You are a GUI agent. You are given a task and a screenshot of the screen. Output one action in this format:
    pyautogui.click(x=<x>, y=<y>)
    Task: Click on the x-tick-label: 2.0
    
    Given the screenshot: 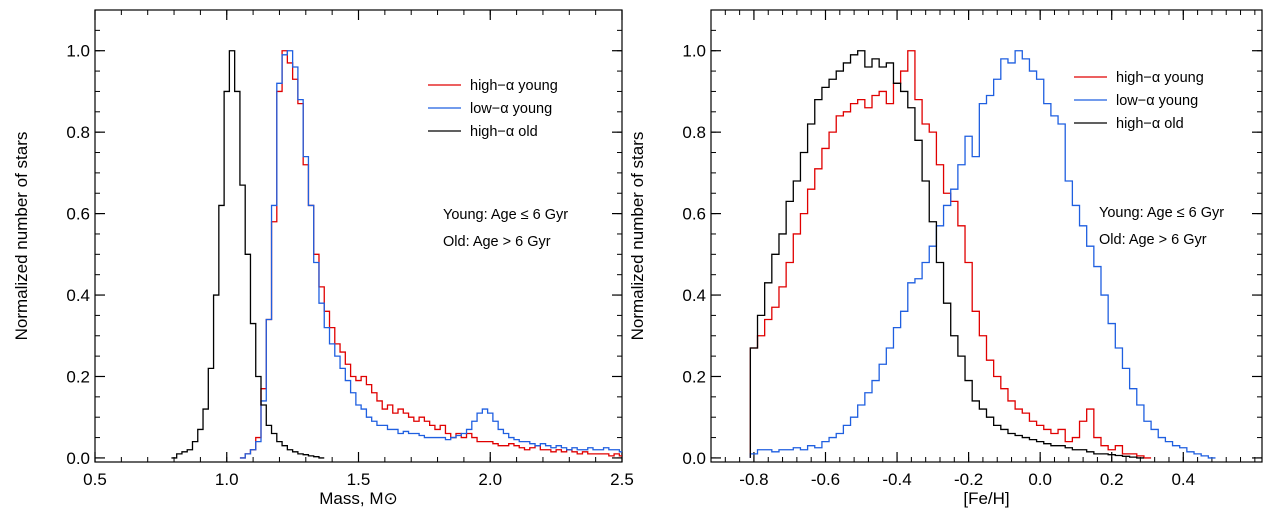 What is the action you would take?
    pyautogui.click(x=490, y=479)
    